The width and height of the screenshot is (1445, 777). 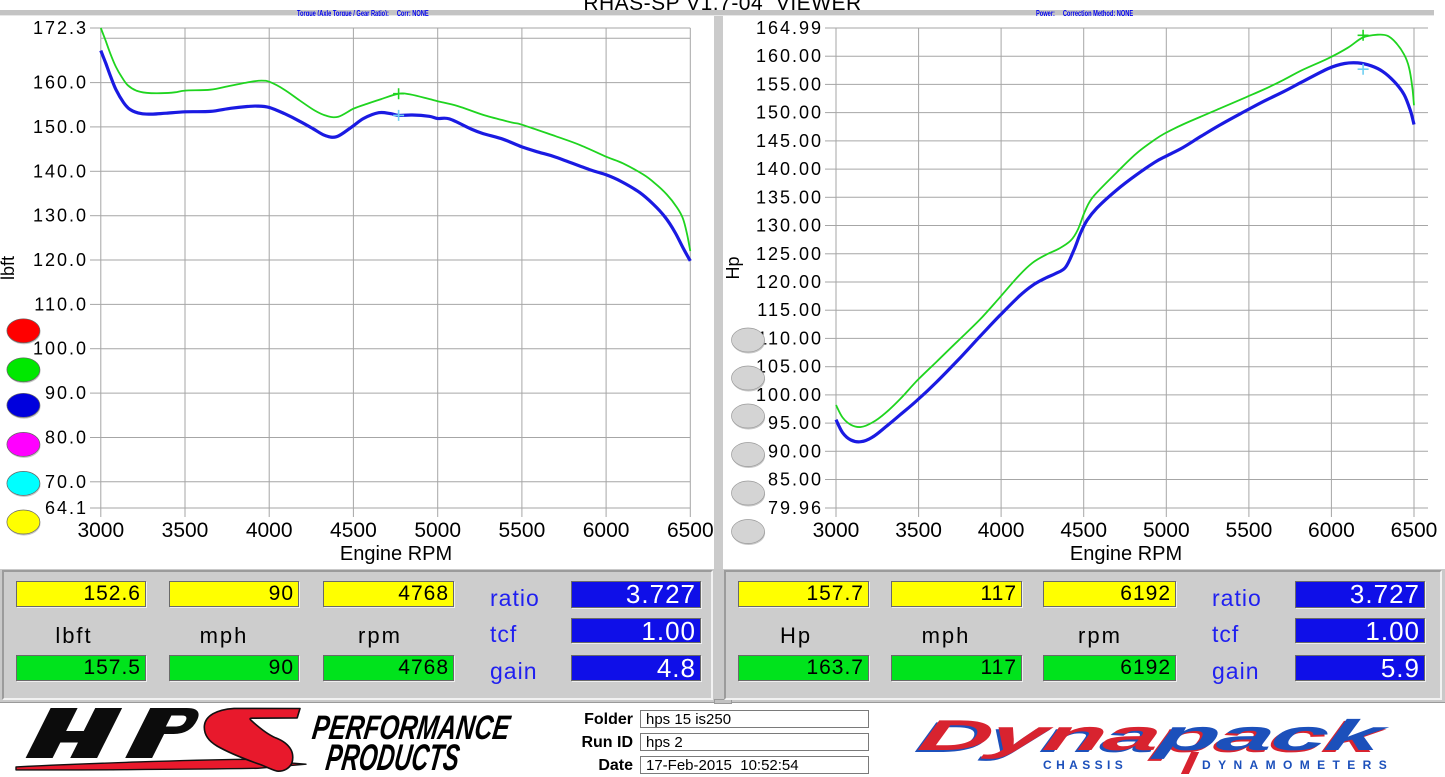 What do you see at coordinates (789, 141) in the screenshot?
I see `svg-text: 145.00` at bounding box center [789, 141].